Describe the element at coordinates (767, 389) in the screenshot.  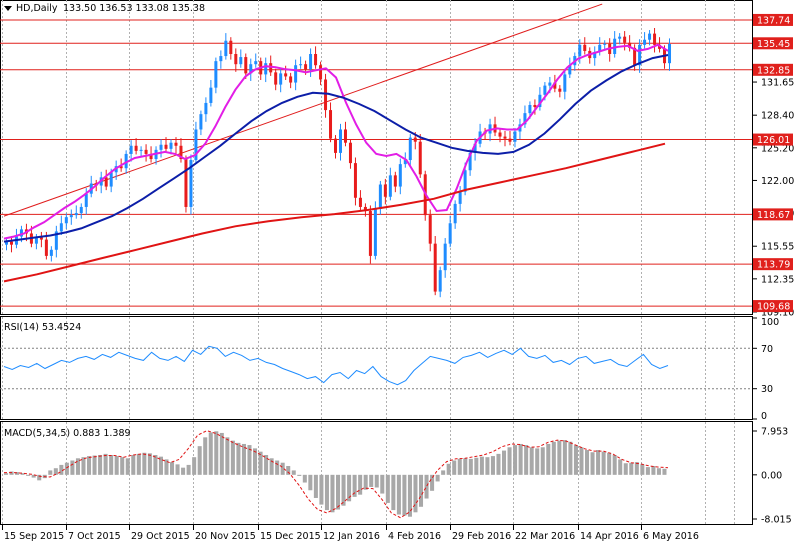
I see `rsi-y-tick-label: 30` at that location.